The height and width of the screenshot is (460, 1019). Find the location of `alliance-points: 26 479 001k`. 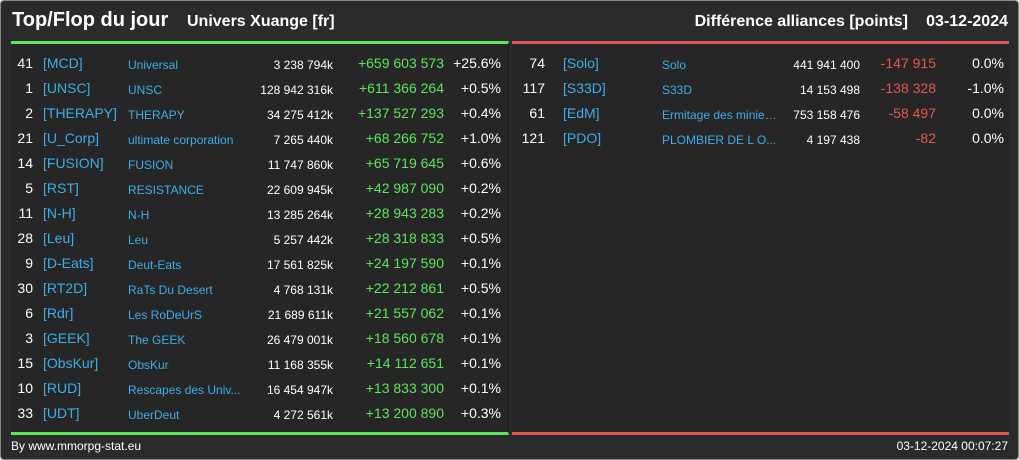

alliance-points: 26 479 001k is located at coordinates (299, 340).